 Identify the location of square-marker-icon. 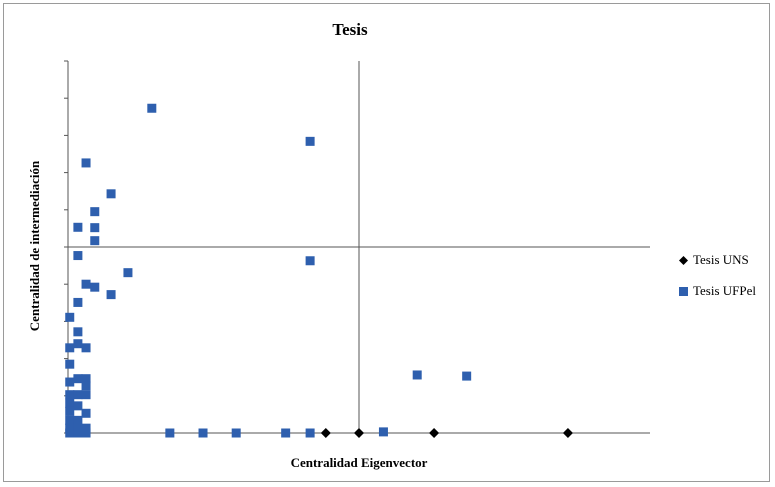
(683, 291).